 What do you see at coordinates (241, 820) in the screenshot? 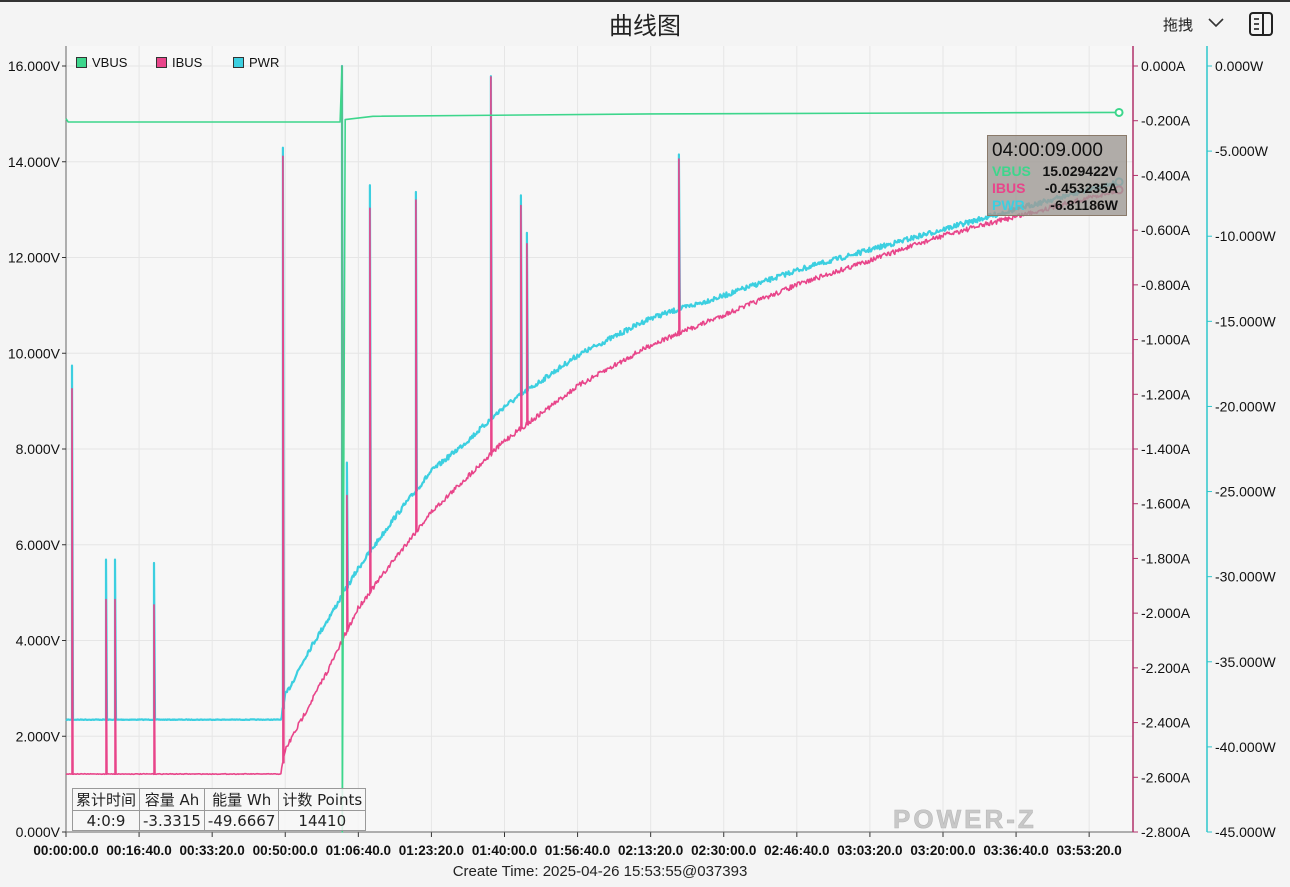
I see `stats-value: -49.6667` at bounding box center [241, 820].